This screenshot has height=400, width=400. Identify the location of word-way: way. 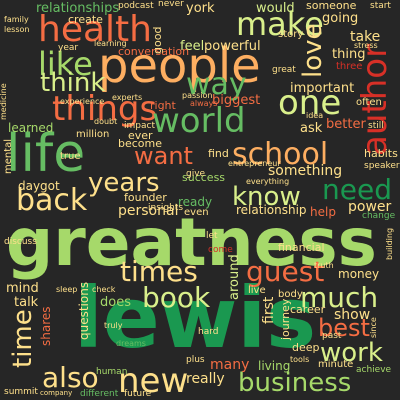
(216, 84).